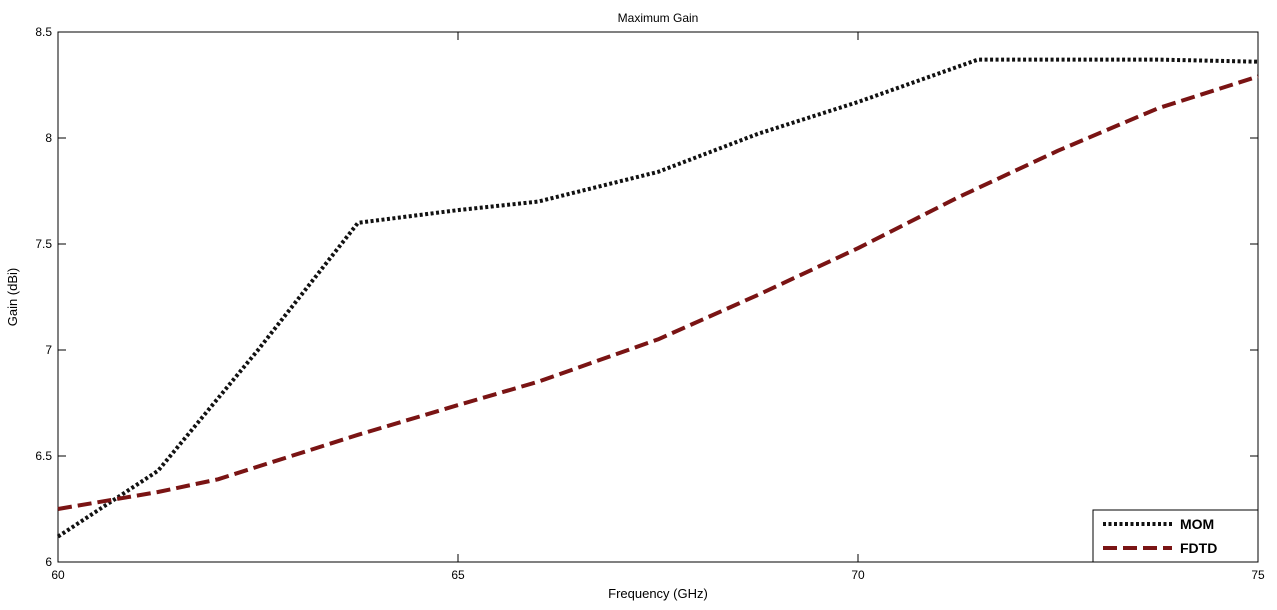  What do you see at coordinates (43, 244) in the screenshot?
I see `y-tick-label: 7.5` at bounding box center [43, 244].